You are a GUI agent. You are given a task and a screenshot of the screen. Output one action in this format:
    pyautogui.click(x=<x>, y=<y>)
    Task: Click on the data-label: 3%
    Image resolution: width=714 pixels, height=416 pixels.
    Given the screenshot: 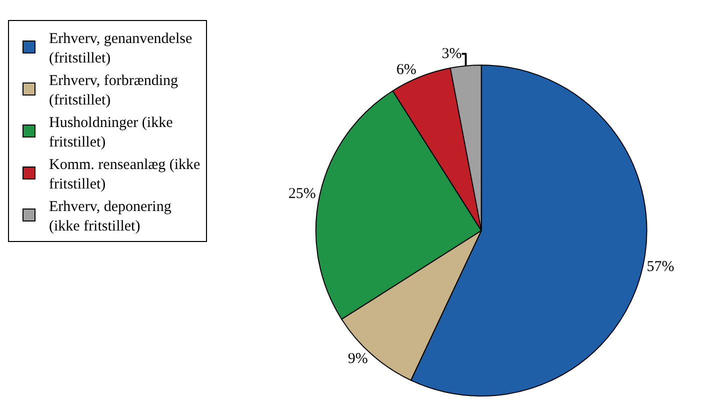 What is the action you would take?
    pyautogui.click(x=452, y=54)
    